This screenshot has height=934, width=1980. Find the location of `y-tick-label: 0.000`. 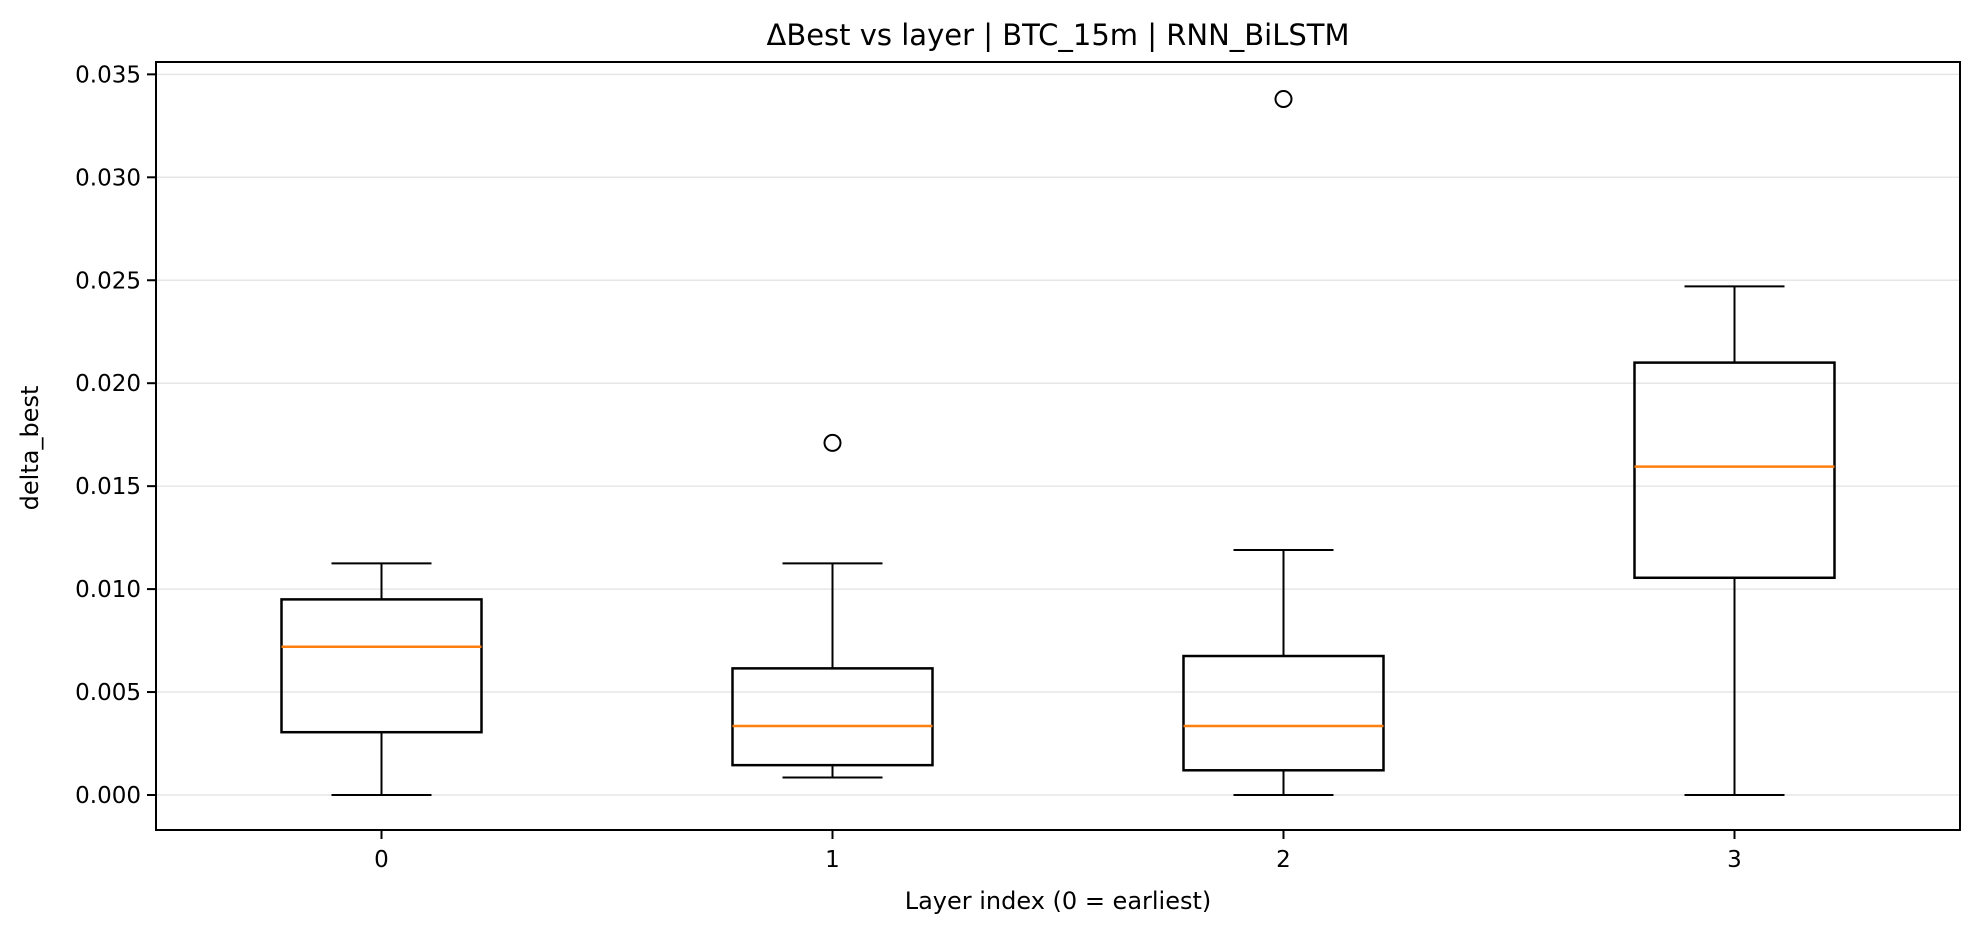

y-tick-label: 0.000 is located at coordinates (108, 796).